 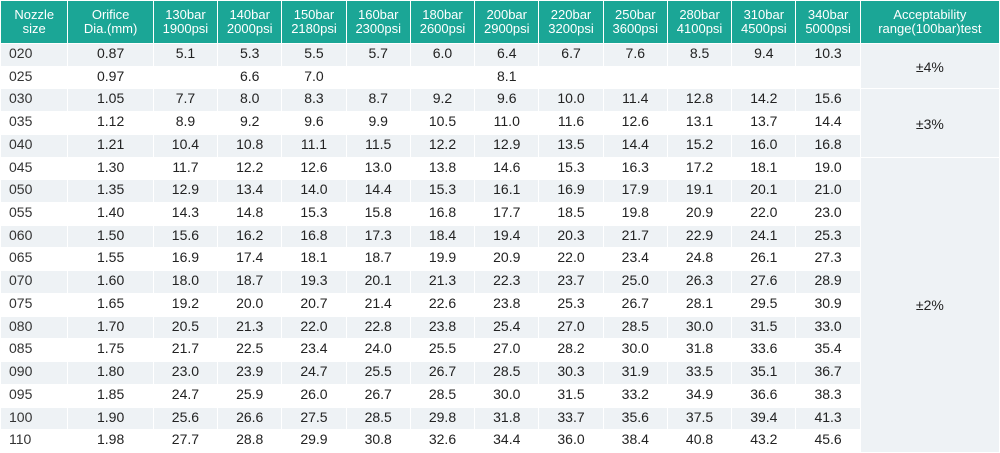 What do you see at coordinates (828, 214) in the screenshot?
I see `flow-value-cell: 23.0` at bounding box center [828, 214].